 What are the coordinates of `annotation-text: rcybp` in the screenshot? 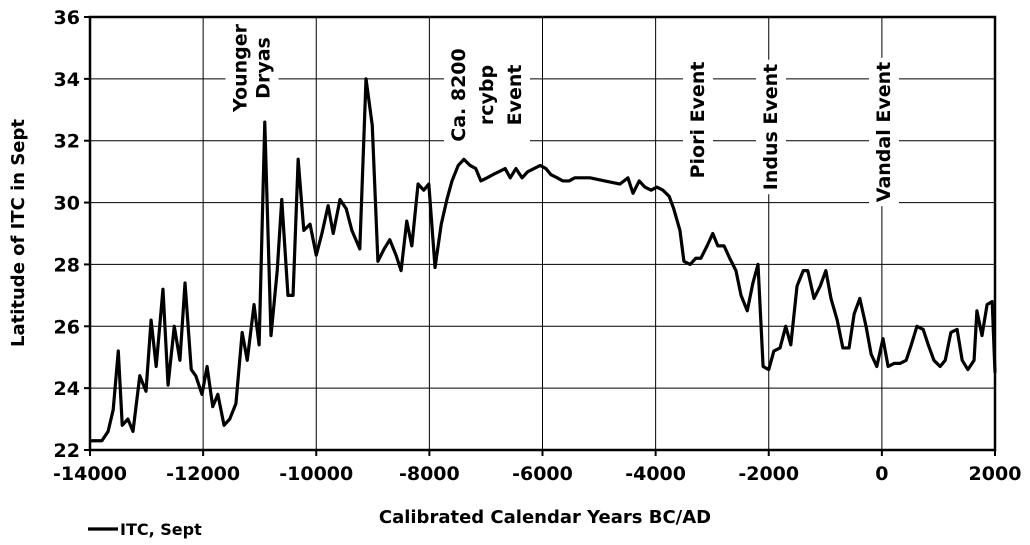 It's located at (487, 95).